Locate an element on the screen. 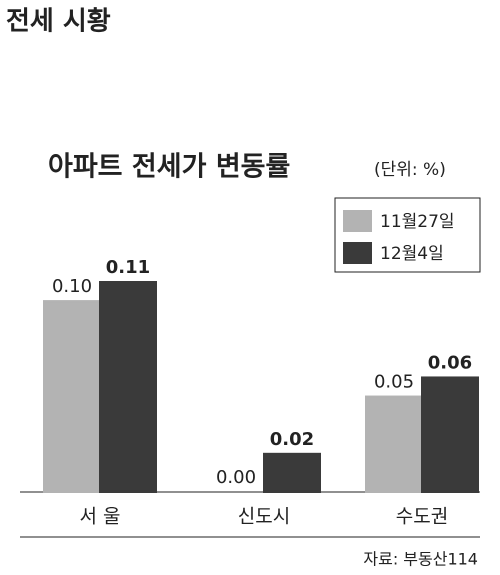  value-label: 0.11 is located at coordinates (128, 267).